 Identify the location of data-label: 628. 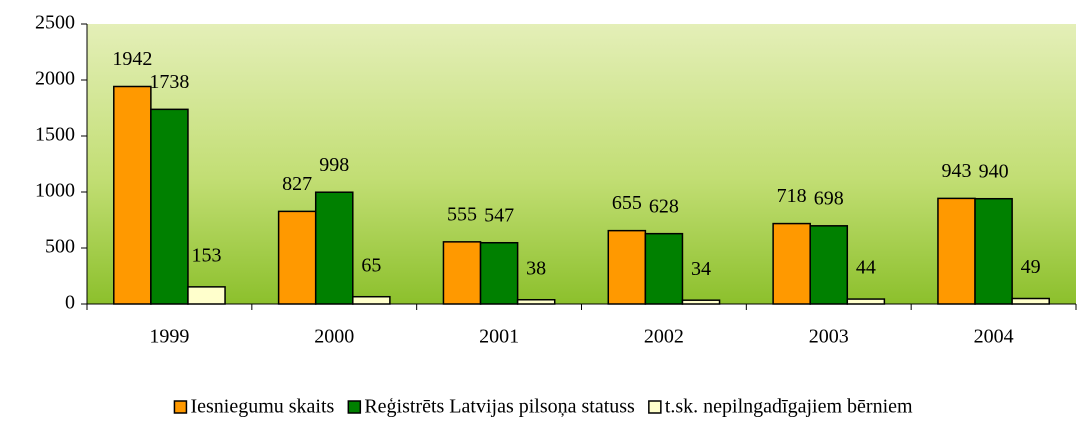
(664, 206).